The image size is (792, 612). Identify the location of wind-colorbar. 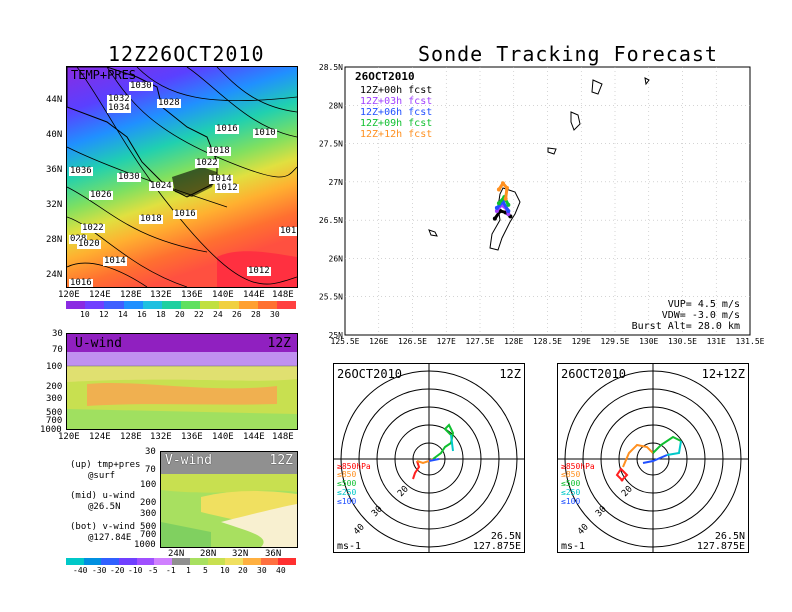
(181, 561).